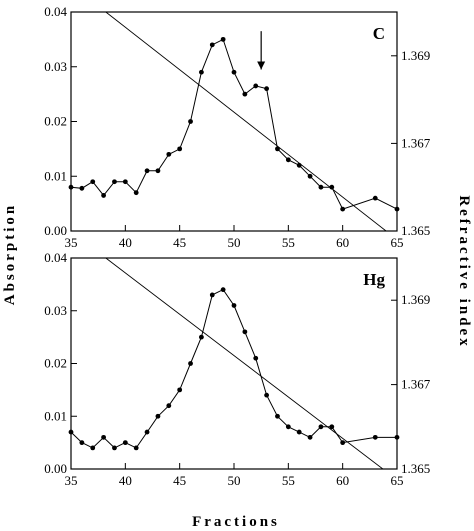 Image resolution: width=474 pixels, height=531 pixels. What do you see at coordinates (464, 271) in the screenshot?
I see `y-axis-title-right: Refractive index` at bounding box center [464, 271].